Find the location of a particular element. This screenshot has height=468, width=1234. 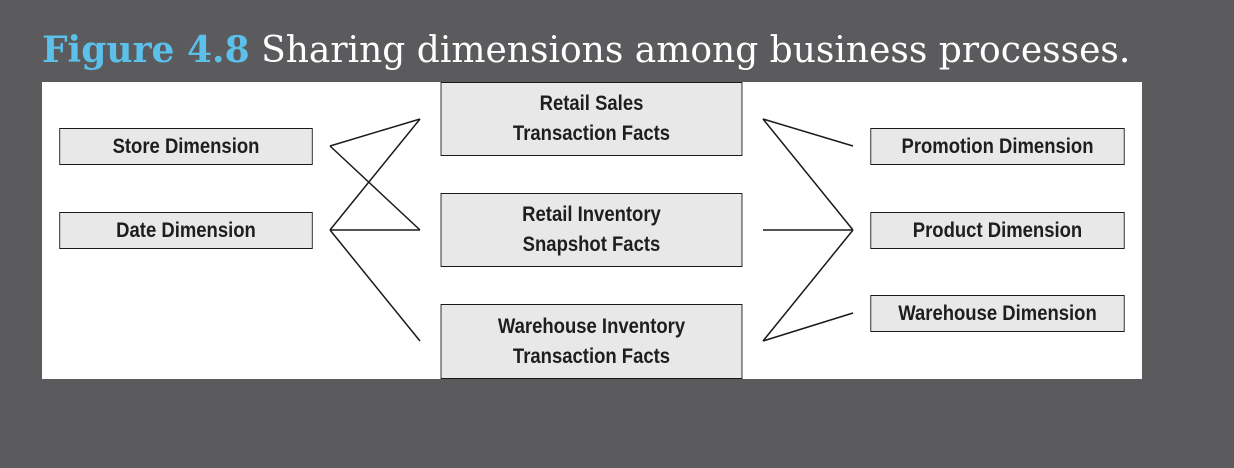

product-dimension-label: Product Dimension is located at coordinates (997, 230).